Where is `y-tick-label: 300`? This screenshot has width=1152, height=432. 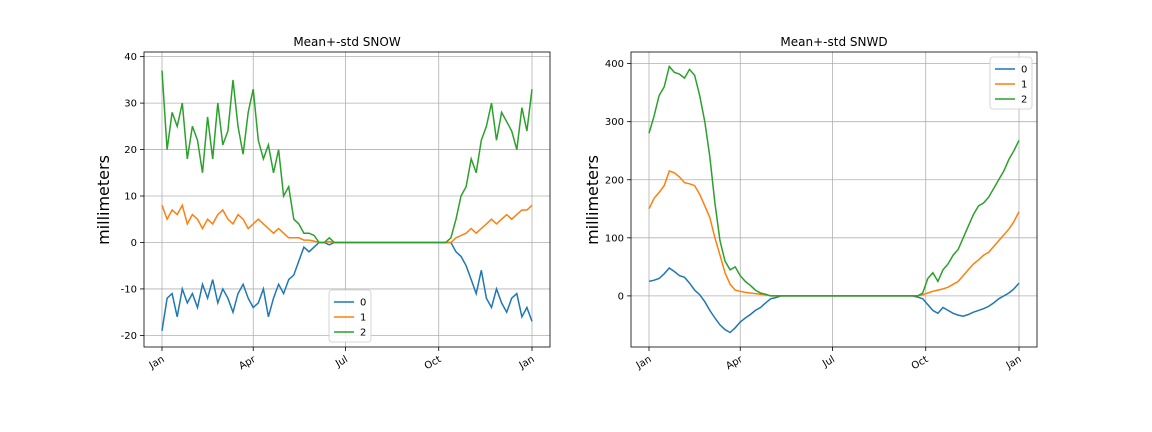 y-tick-label: 300 is located at coordinates (614, 122).